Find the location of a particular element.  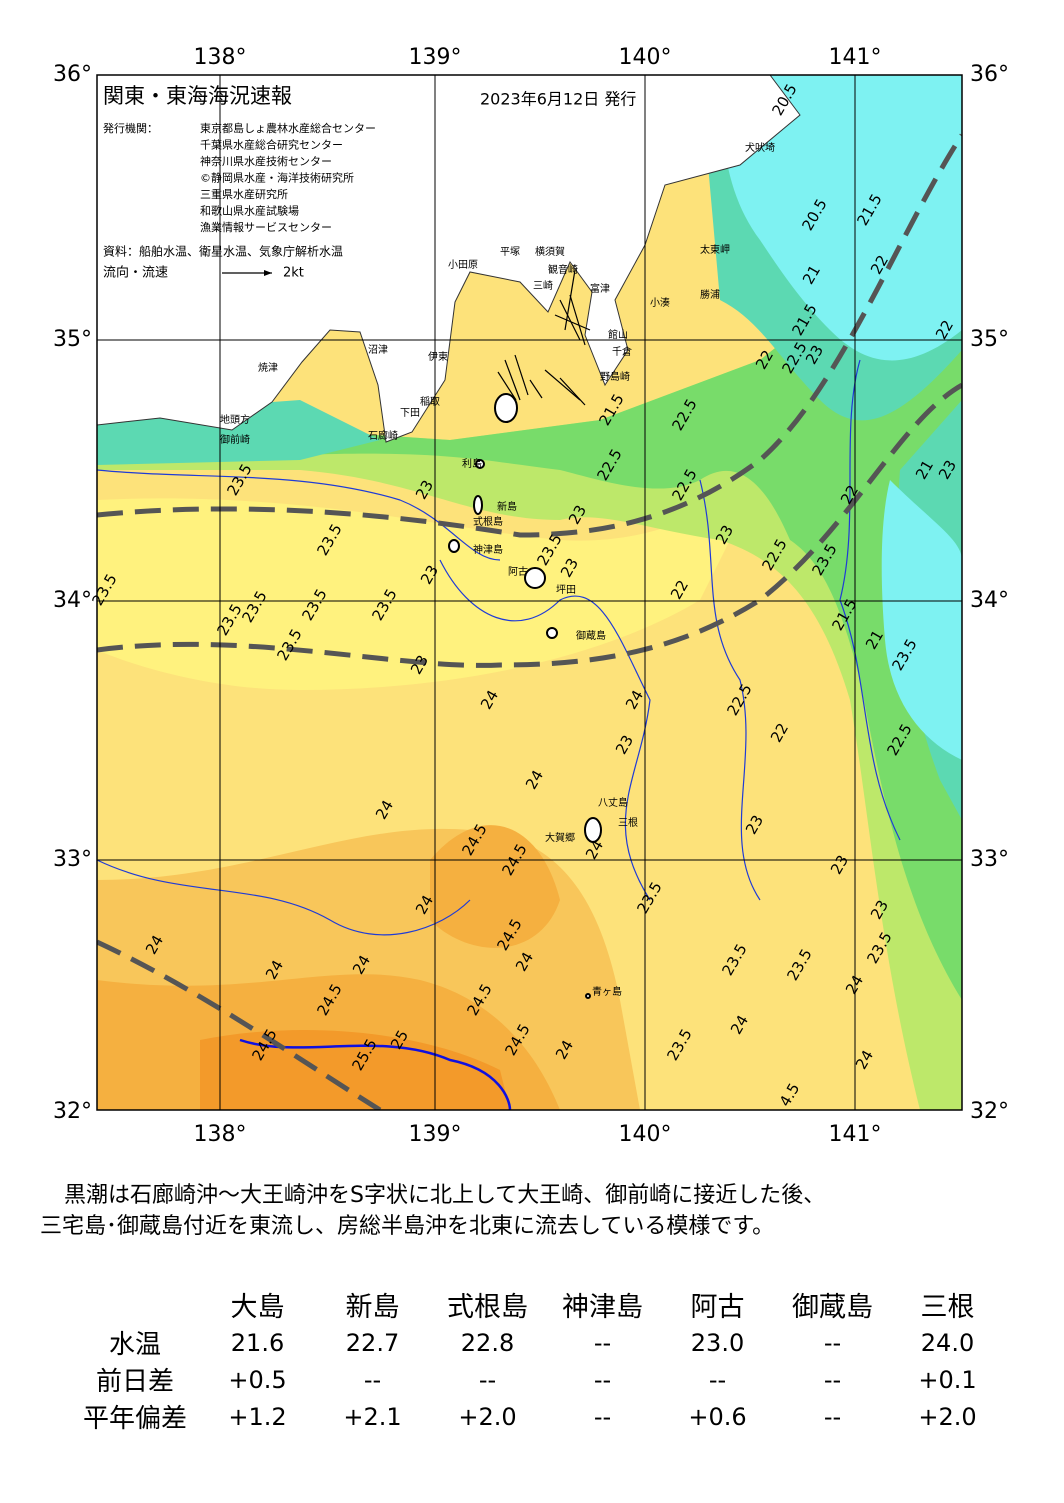

place-name: 沼津 is located at coordinates (378, 349).